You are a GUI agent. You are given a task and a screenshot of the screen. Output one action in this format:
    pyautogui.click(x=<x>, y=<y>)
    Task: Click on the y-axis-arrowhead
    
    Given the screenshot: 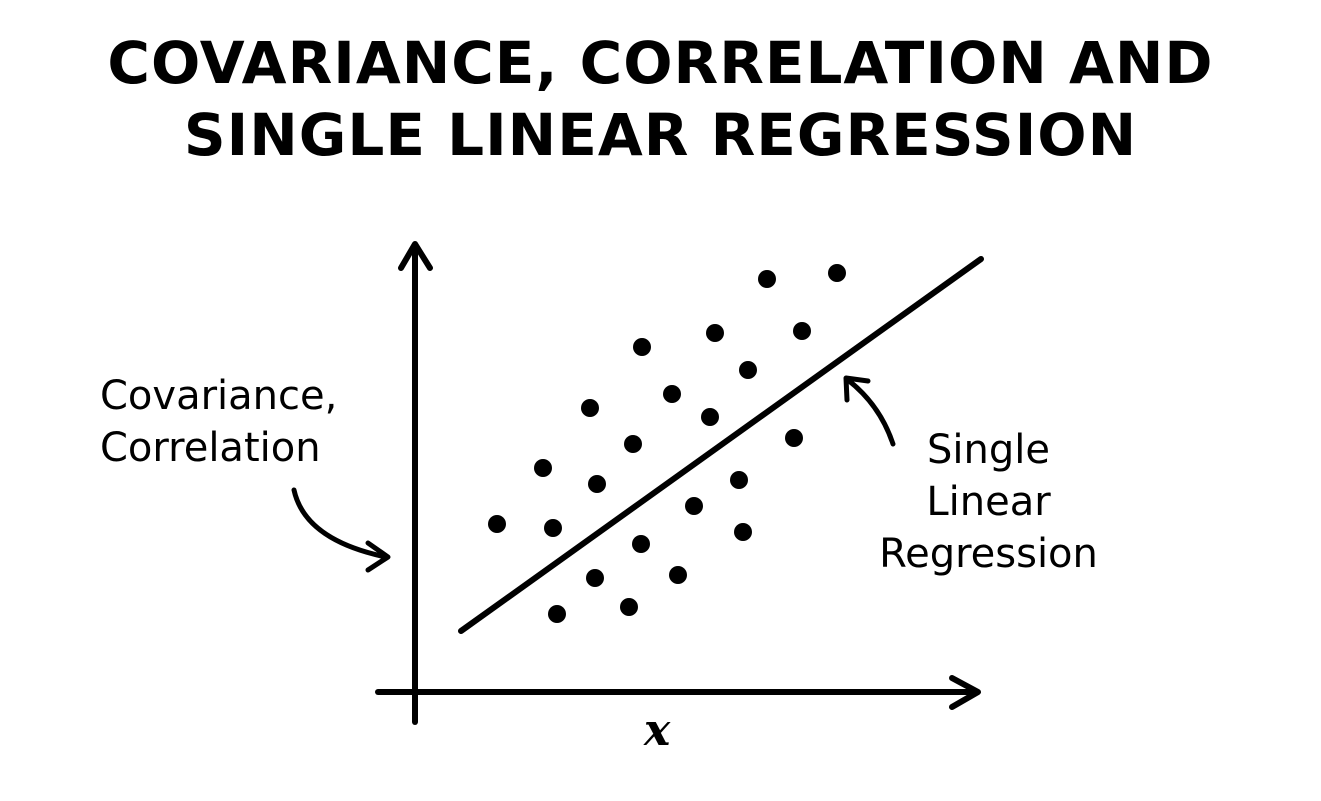 What is the action you would take?
    pyautogui.click(x=415, y=256)
    